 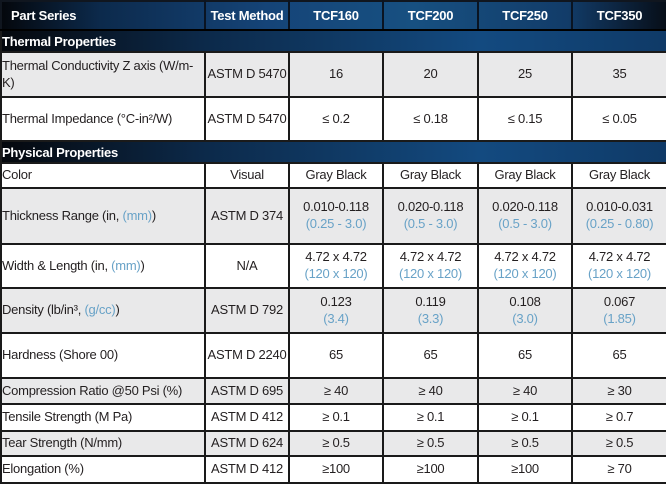 What do you see at coordinates (618, 216) in the screenshot?
I see `value-cell: 0.010-0.031 (0.25 - 0.80)` at bounding box center [618, 216].